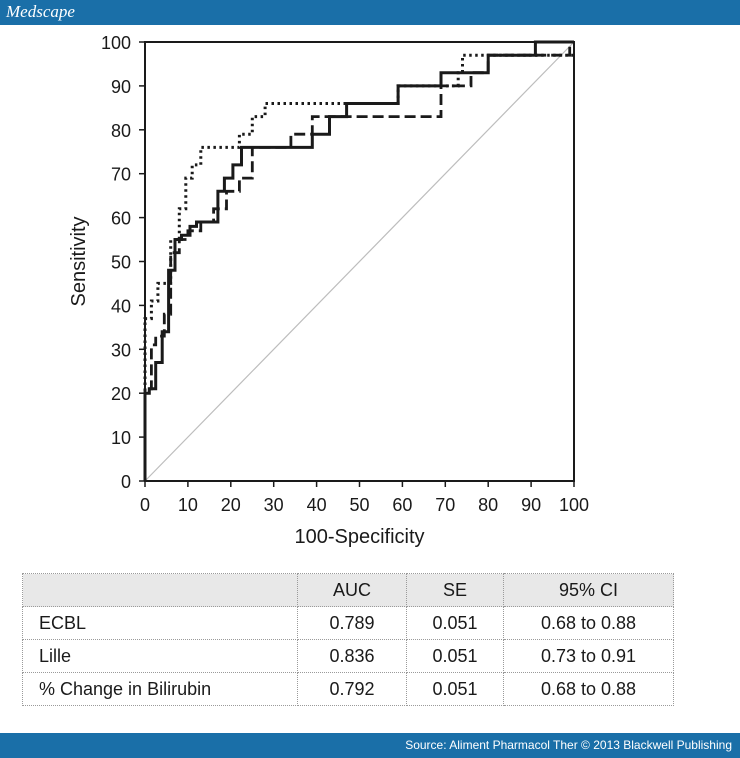 The image size is (740, 758). I want to click on x-tick-label: 90, so click(531, 505).